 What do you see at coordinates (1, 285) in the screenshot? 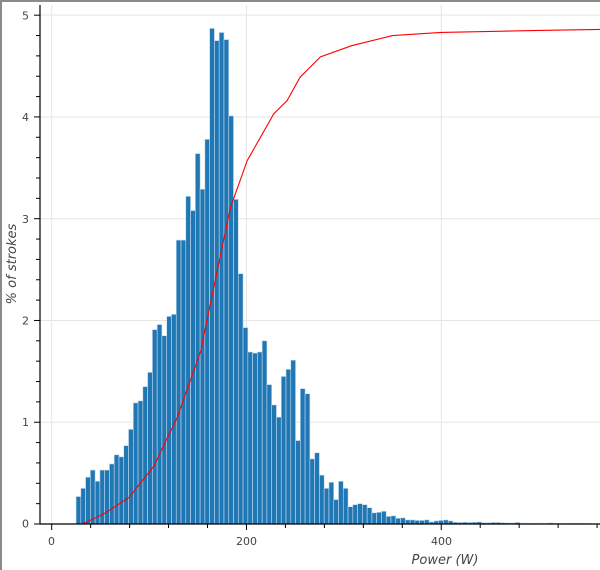
I see `figure-border-left` at bounding box center [1, 285].